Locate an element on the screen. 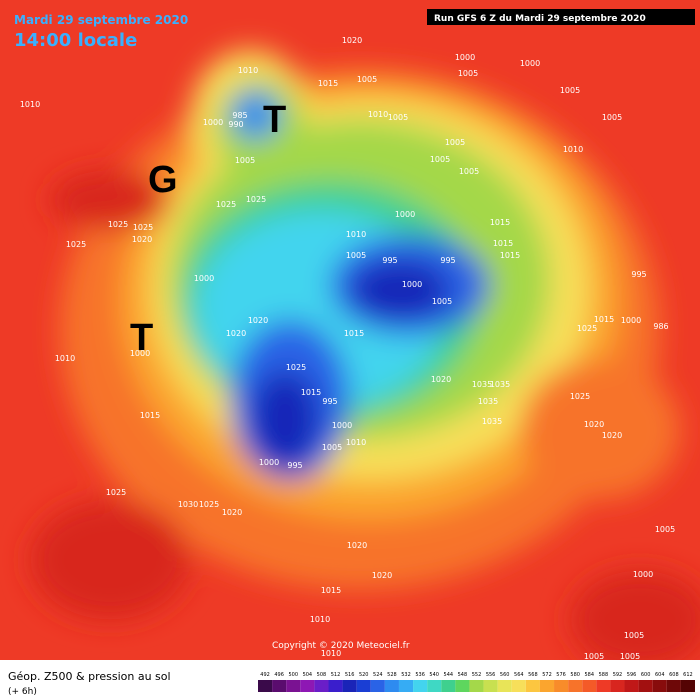 The width and height of the screenshot is (700, 700). scale-label: 492 is located at coordinates (265, 675).